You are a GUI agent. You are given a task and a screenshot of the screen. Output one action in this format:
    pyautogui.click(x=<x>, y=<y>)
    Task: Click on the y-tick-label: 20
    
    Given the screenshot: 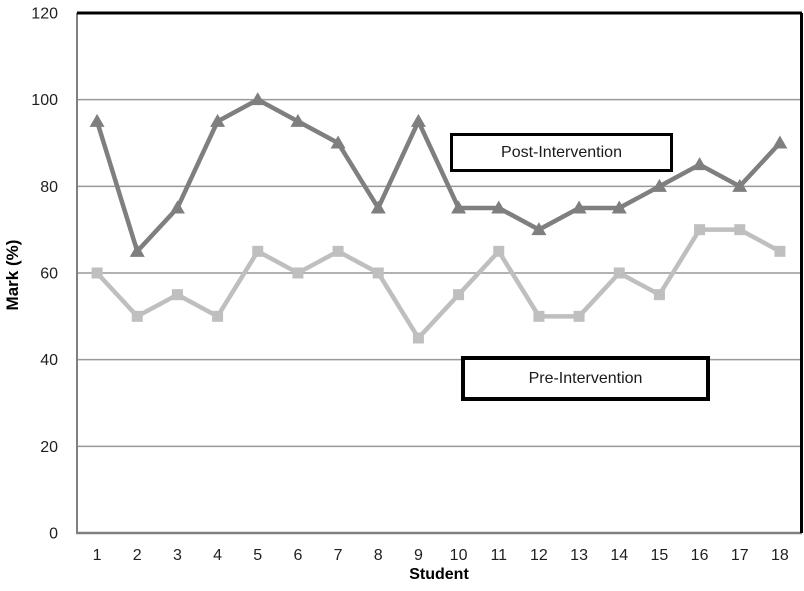 What is the action you would take?
    pyautogui.click(x=49, y=447)
    